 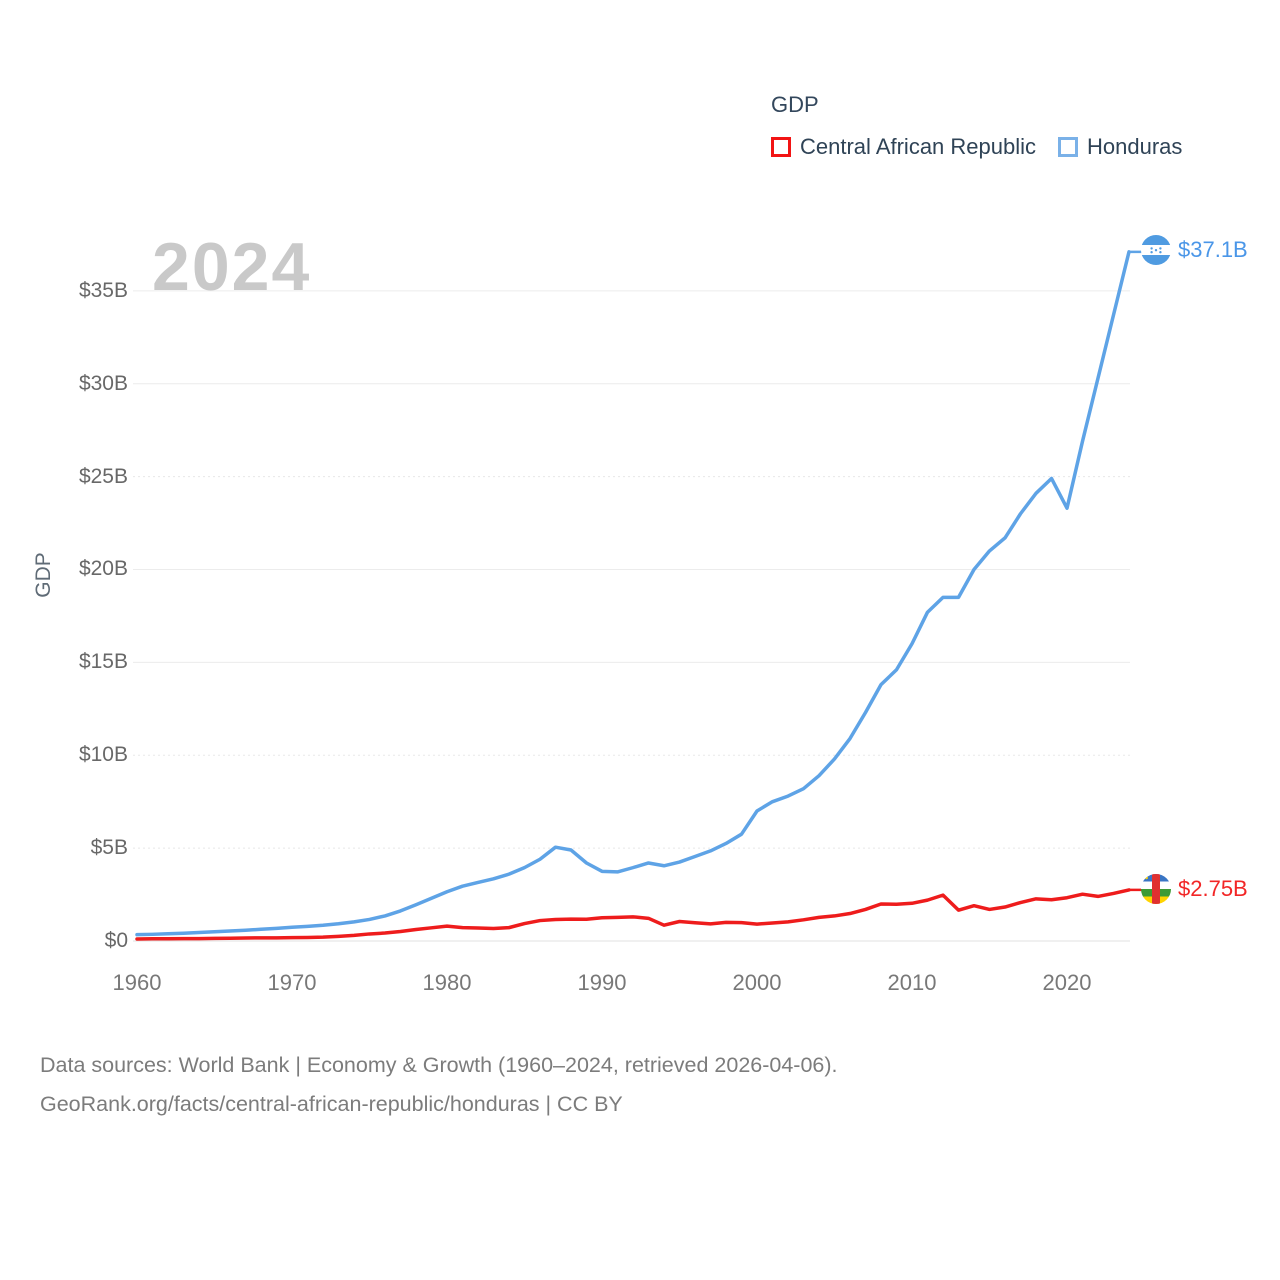 What do you see at coordinates (1067, 982) in the screenshot?
I see `x-tick-label: 2020` at bounding box center [1067, 982].